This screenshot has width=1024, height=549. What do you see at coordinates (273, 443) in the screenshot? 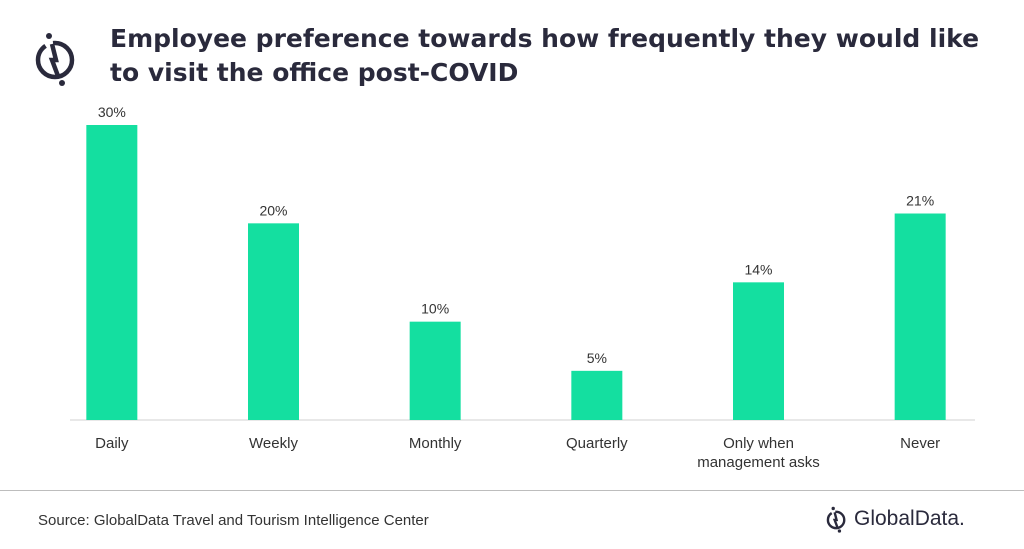
I see `x-tick-label: Weekly` at bounding box center [273, 443].